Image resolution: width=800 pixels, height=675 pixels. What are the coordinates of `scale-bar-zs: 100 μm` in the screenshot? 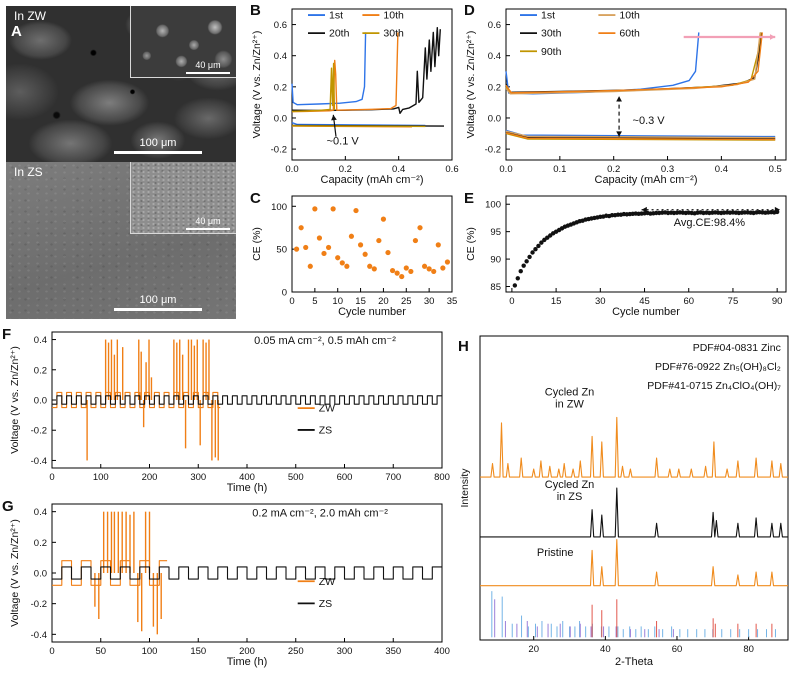 It's located at (158, 302).